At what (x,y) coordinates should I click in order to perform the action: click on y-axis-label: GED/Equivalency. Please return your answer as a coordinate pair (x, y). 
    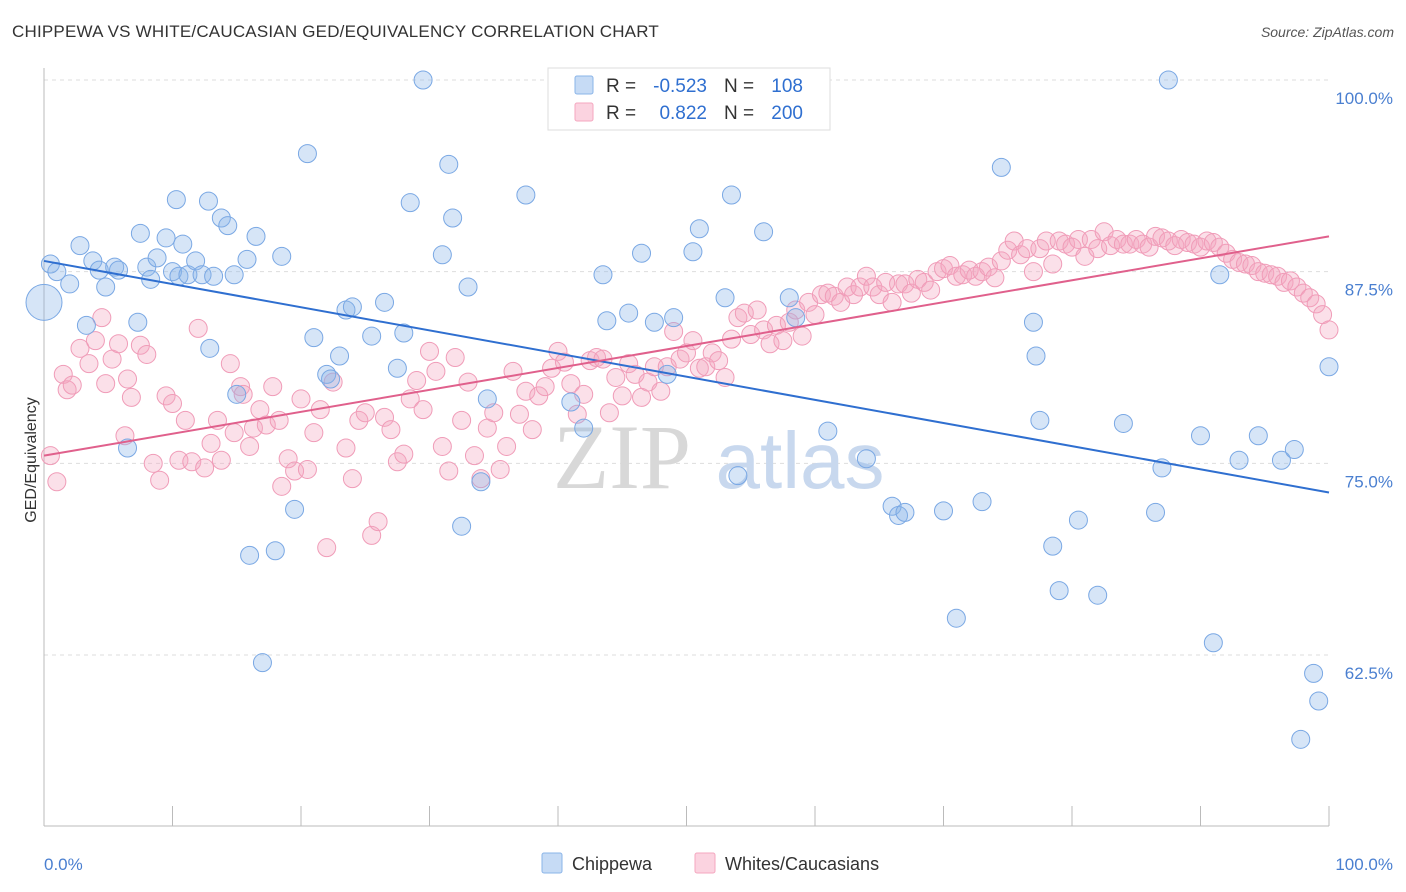
    Looking at the image, I should click on (31, 459).